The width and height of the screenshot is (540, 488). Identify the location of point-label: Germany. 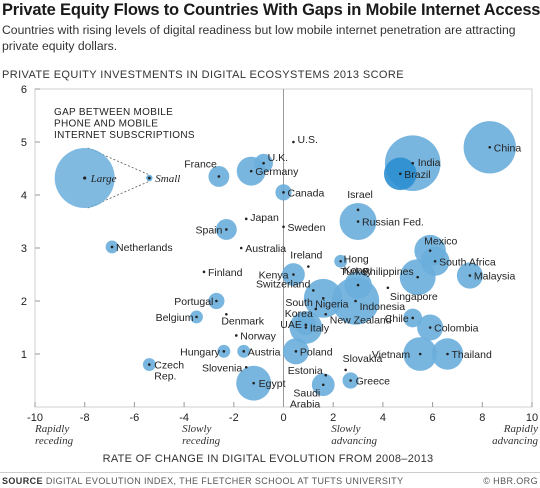
(277, 172).